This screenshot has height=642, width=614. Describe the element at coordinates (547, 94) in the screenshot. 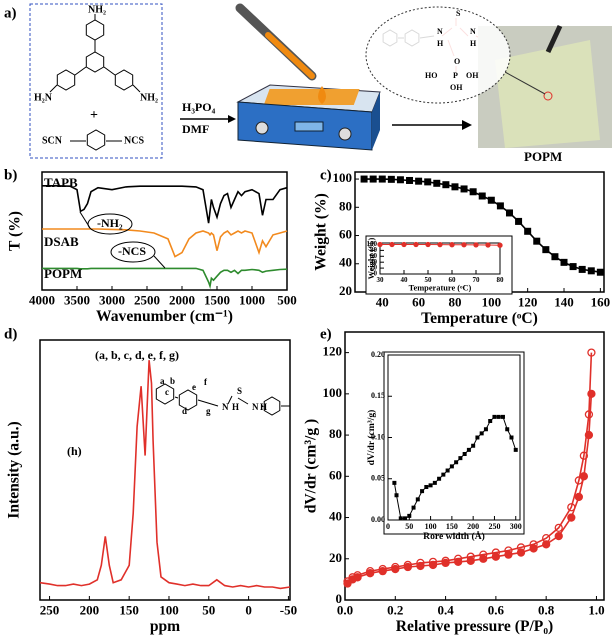

I see `membrane` at that location.